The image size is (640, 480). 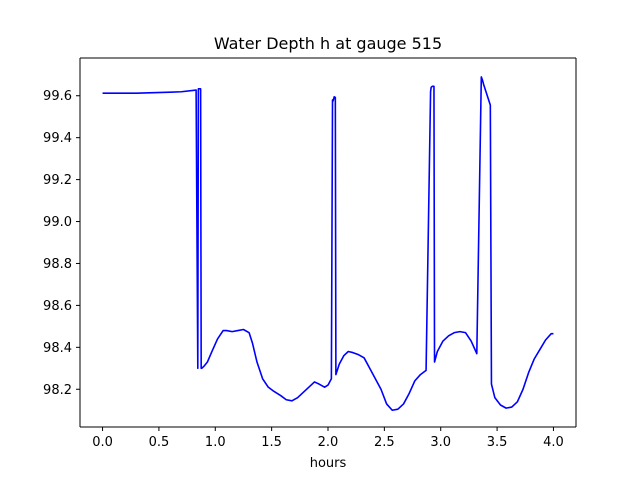 I want to click on x-axis-ticks: 0.0 0.5 1.0 1.5 2.0 2.5 3.0 3.5 4.0, so click(x=328, y=438).